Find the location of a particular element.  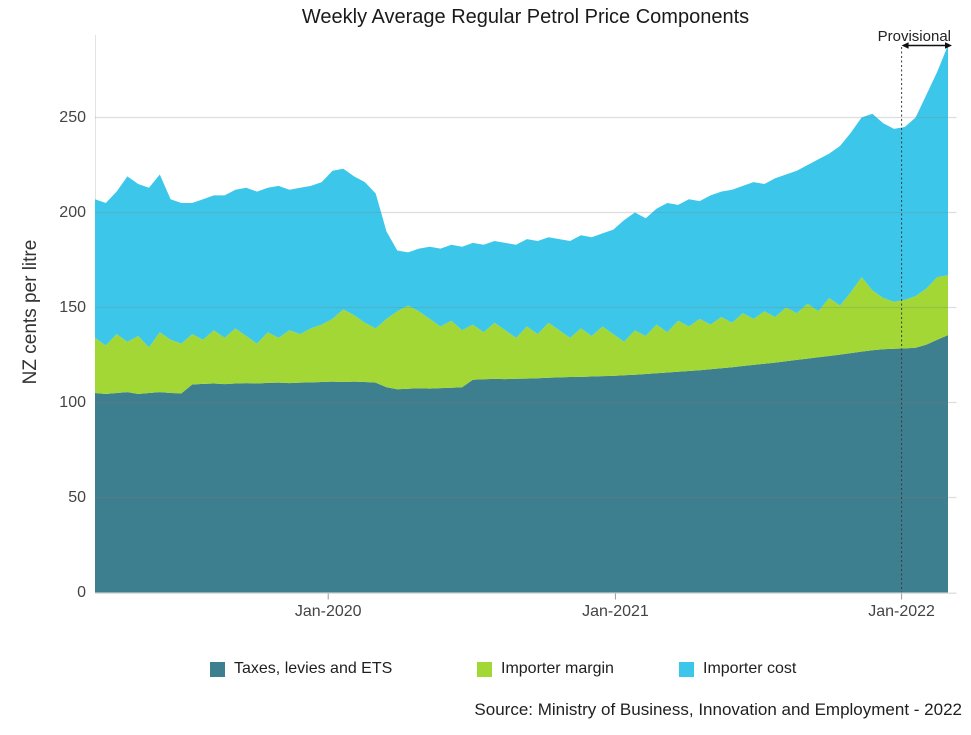

y-tick-label: 50 is located at coordinates (77, 497).